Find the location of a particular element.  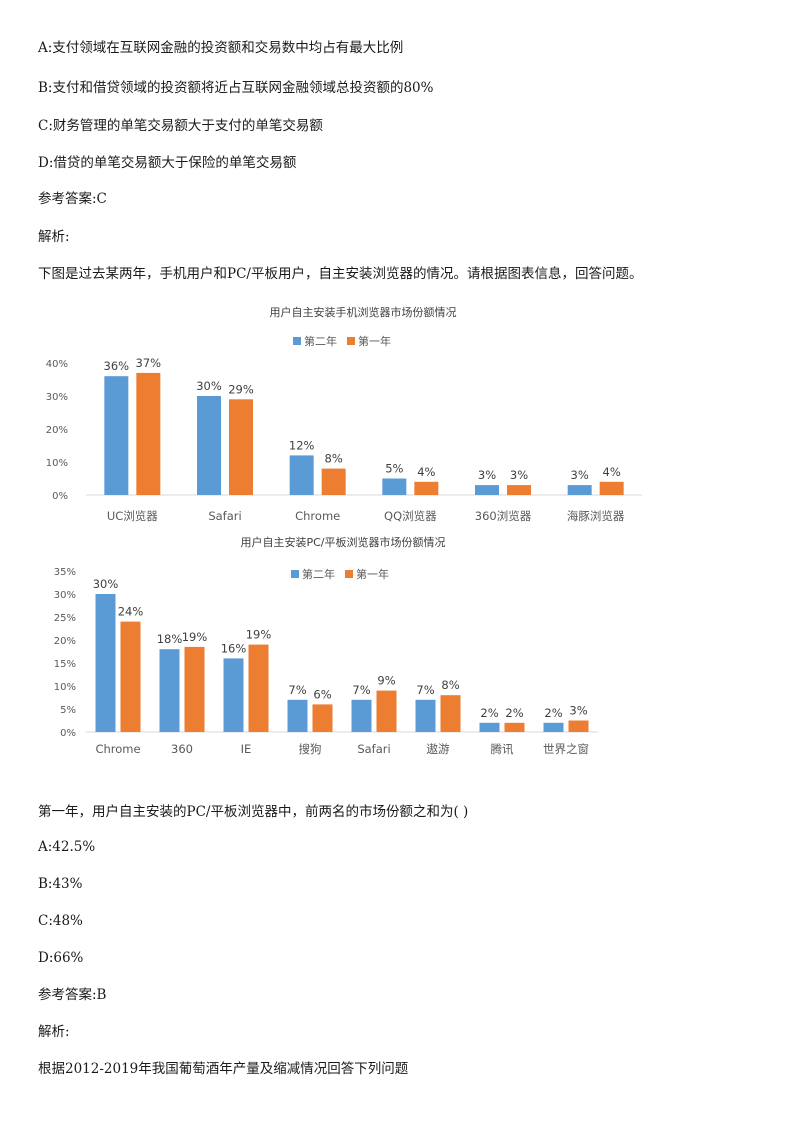

data-label: 6% is located at coordinates (322, 694).